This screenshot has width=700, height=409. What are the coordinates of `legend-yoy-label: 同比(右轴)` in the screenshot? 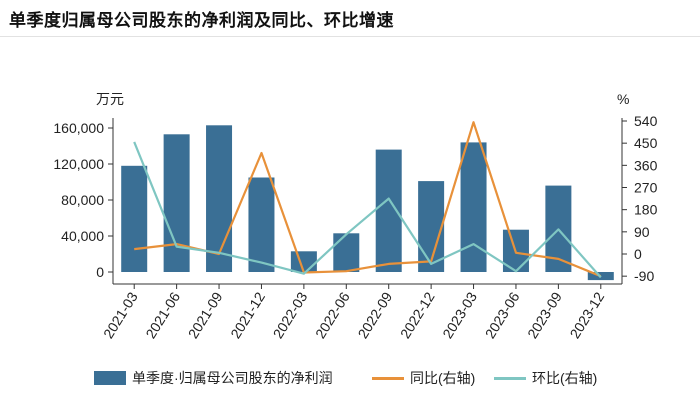 It's located at (443, 378).